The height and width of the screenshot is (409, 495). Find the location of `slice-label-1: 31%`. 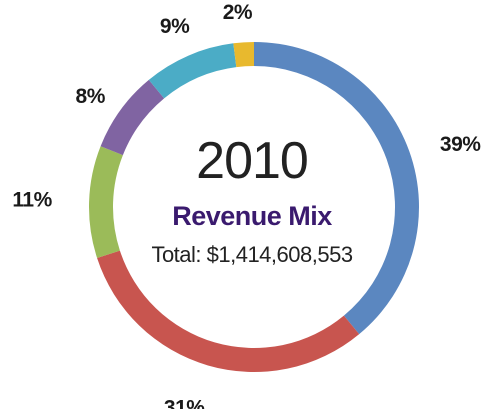

slice-label-1: 31% is located at coordinates (184, 403).